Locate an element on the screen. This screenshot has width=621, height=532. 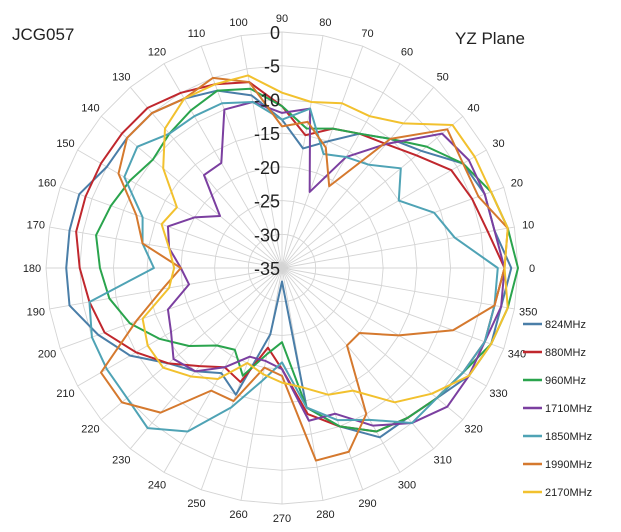
angle-tick-label: 230 is located at coordinates (121, 461).